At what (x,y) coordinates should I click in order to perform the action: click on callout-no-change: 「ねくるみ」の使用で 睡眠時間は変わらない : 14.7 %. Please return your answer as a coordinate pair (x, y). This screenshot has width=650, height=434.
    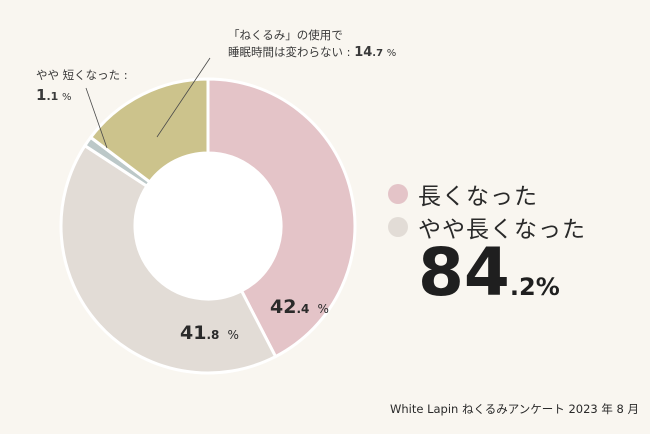
    Looking at the image, I should click on (312, 44).